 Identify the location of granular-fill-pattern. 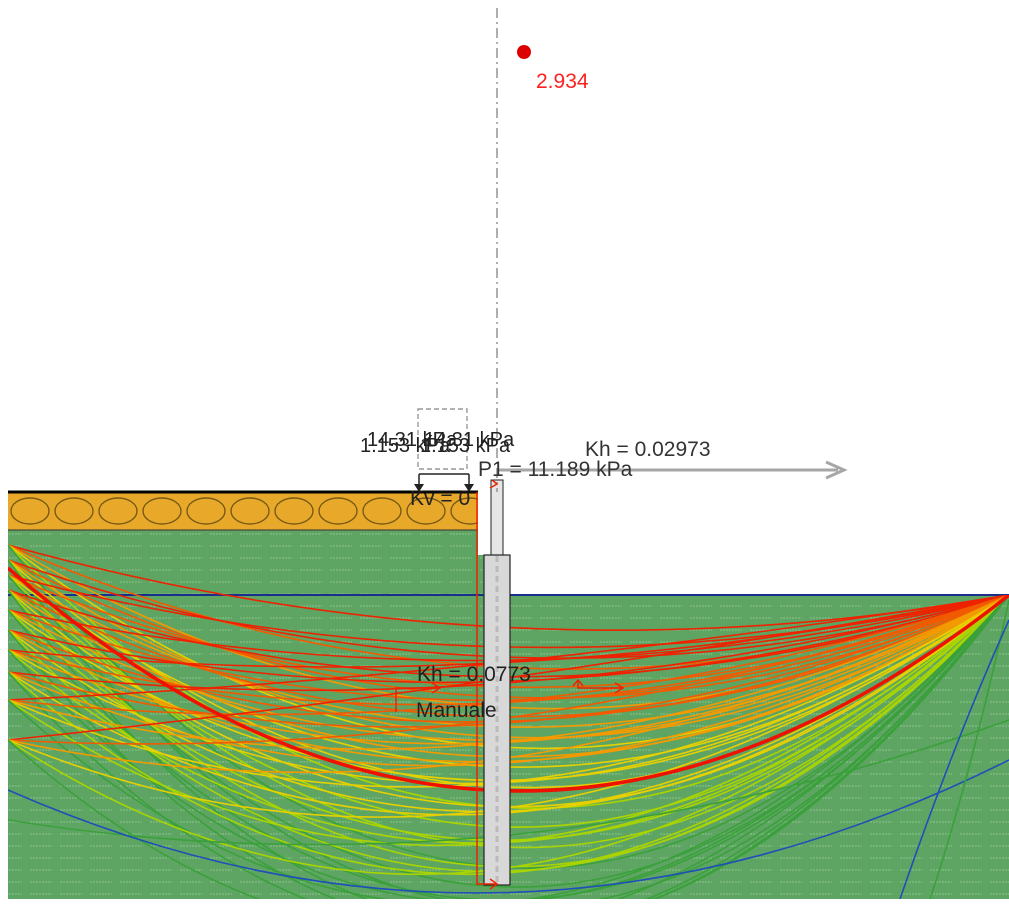
(243, 511).